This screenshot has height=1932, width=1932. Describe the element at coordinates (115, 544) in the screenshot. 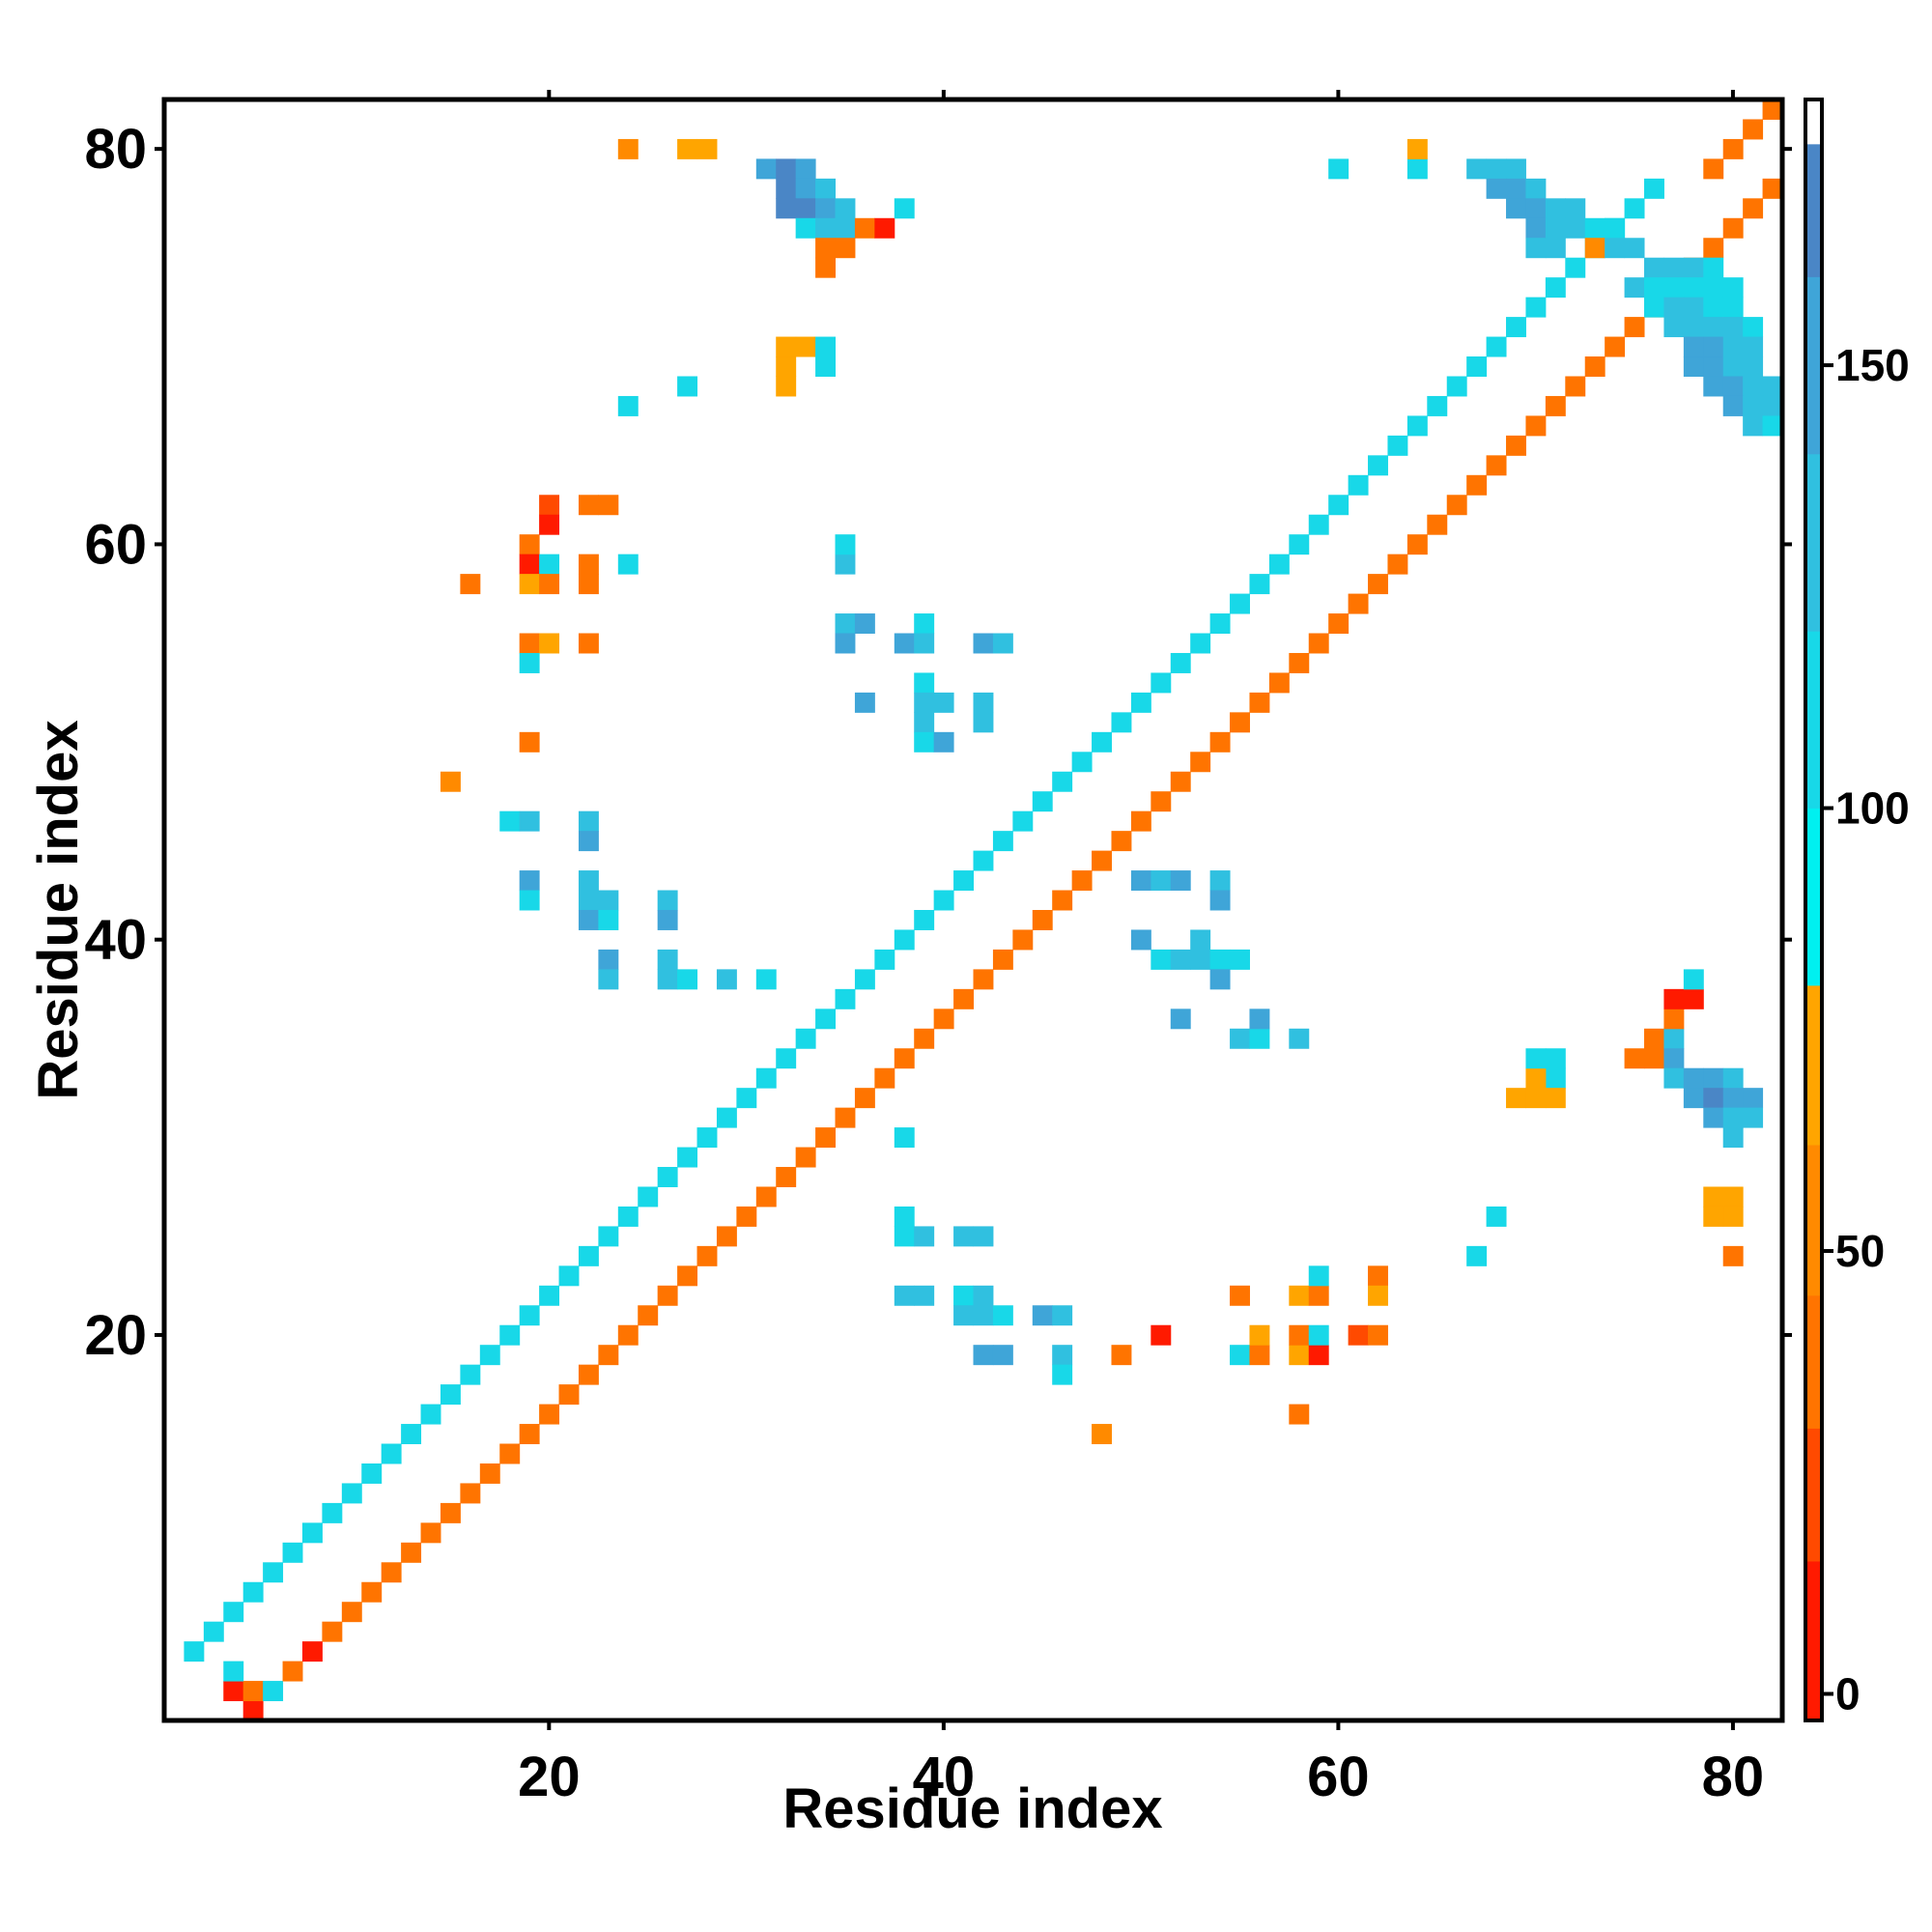

I see `y-tick-label: 60` at that location.